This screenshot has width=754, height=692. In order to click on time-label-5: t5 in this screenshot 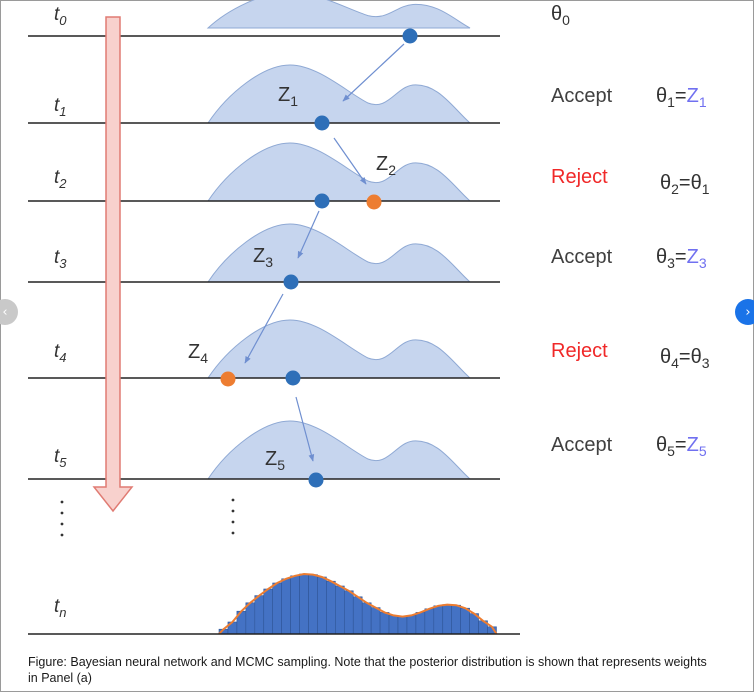, I will do `click(60, 458)`.